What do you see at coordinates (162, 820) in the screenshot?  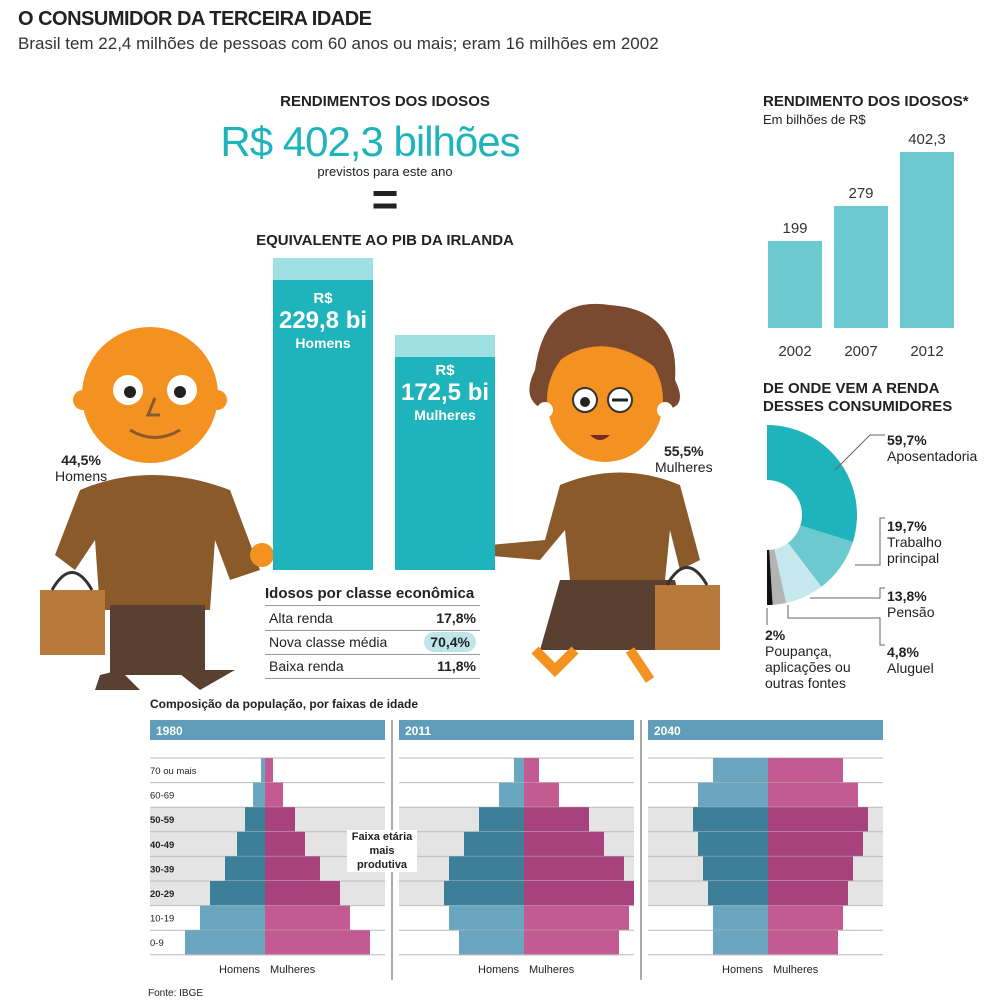 I see `age-label: 50-59` at bounding box center [162, 820].